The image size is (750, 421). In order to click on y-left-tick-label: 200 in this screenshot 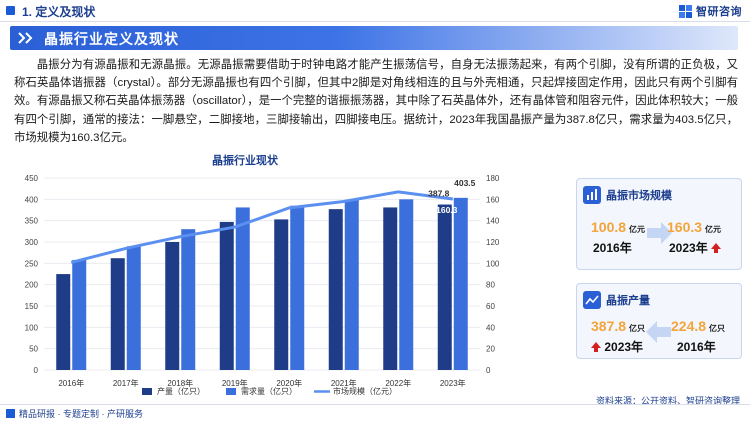, I will do `click(32, 285)`.